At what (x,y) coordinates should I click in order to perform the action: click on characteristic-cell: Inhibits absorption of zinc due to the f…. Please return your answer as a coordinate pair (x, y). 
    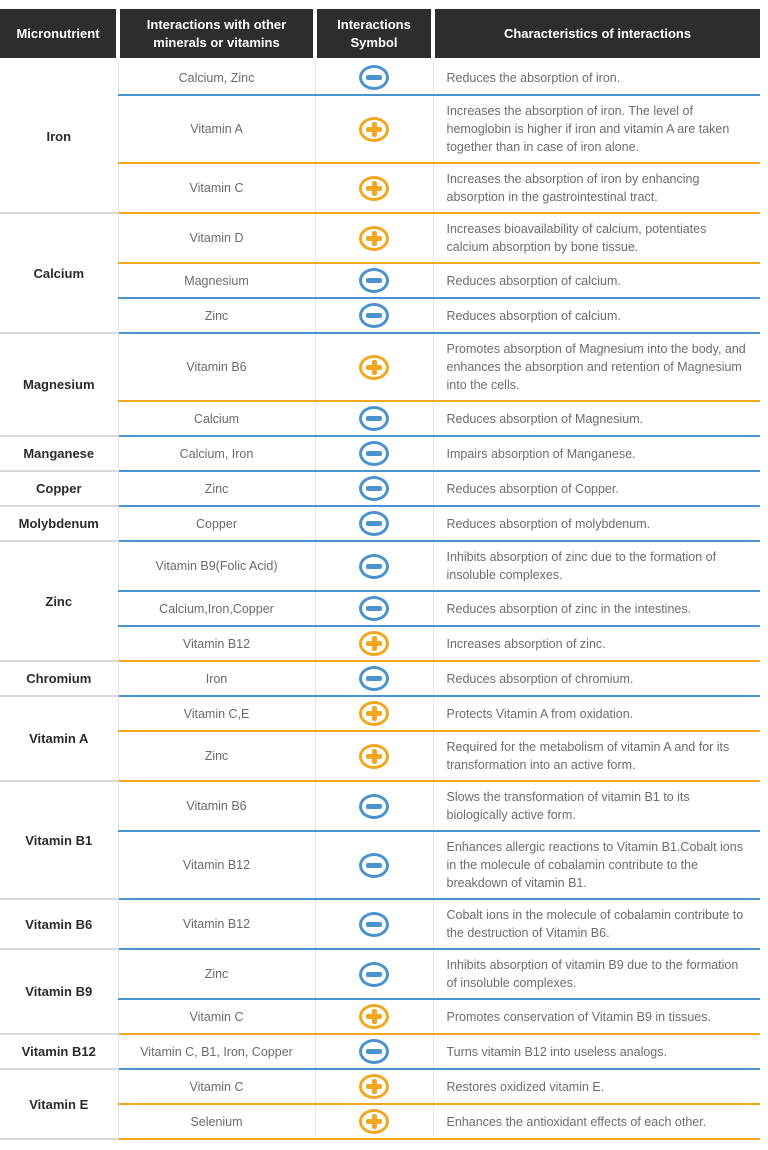
    Looking at the image, I should click on (596, 567).